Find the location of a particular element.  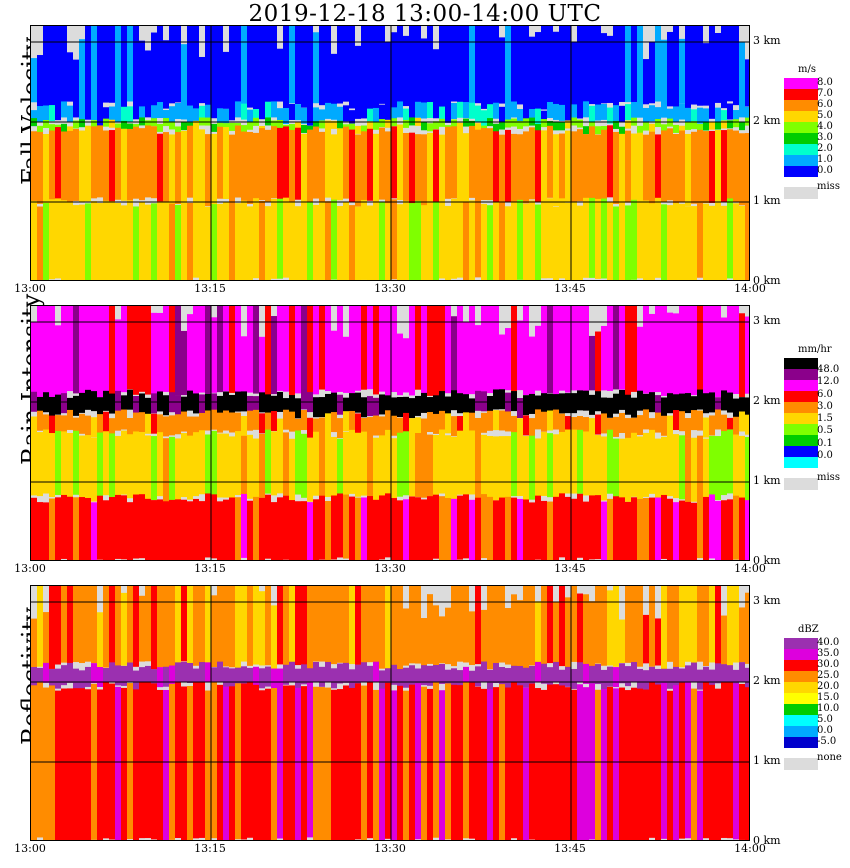

legend-missing-swatch is located at coordinates (801, 764).